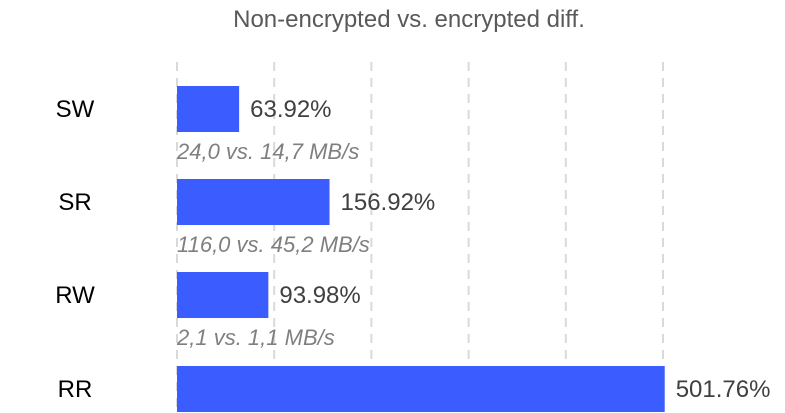 The image size is (785, 413). What do you see at coordinates (208, 109) in the screenshot?
I see `bar-sw` at bounding box center [208, 109].